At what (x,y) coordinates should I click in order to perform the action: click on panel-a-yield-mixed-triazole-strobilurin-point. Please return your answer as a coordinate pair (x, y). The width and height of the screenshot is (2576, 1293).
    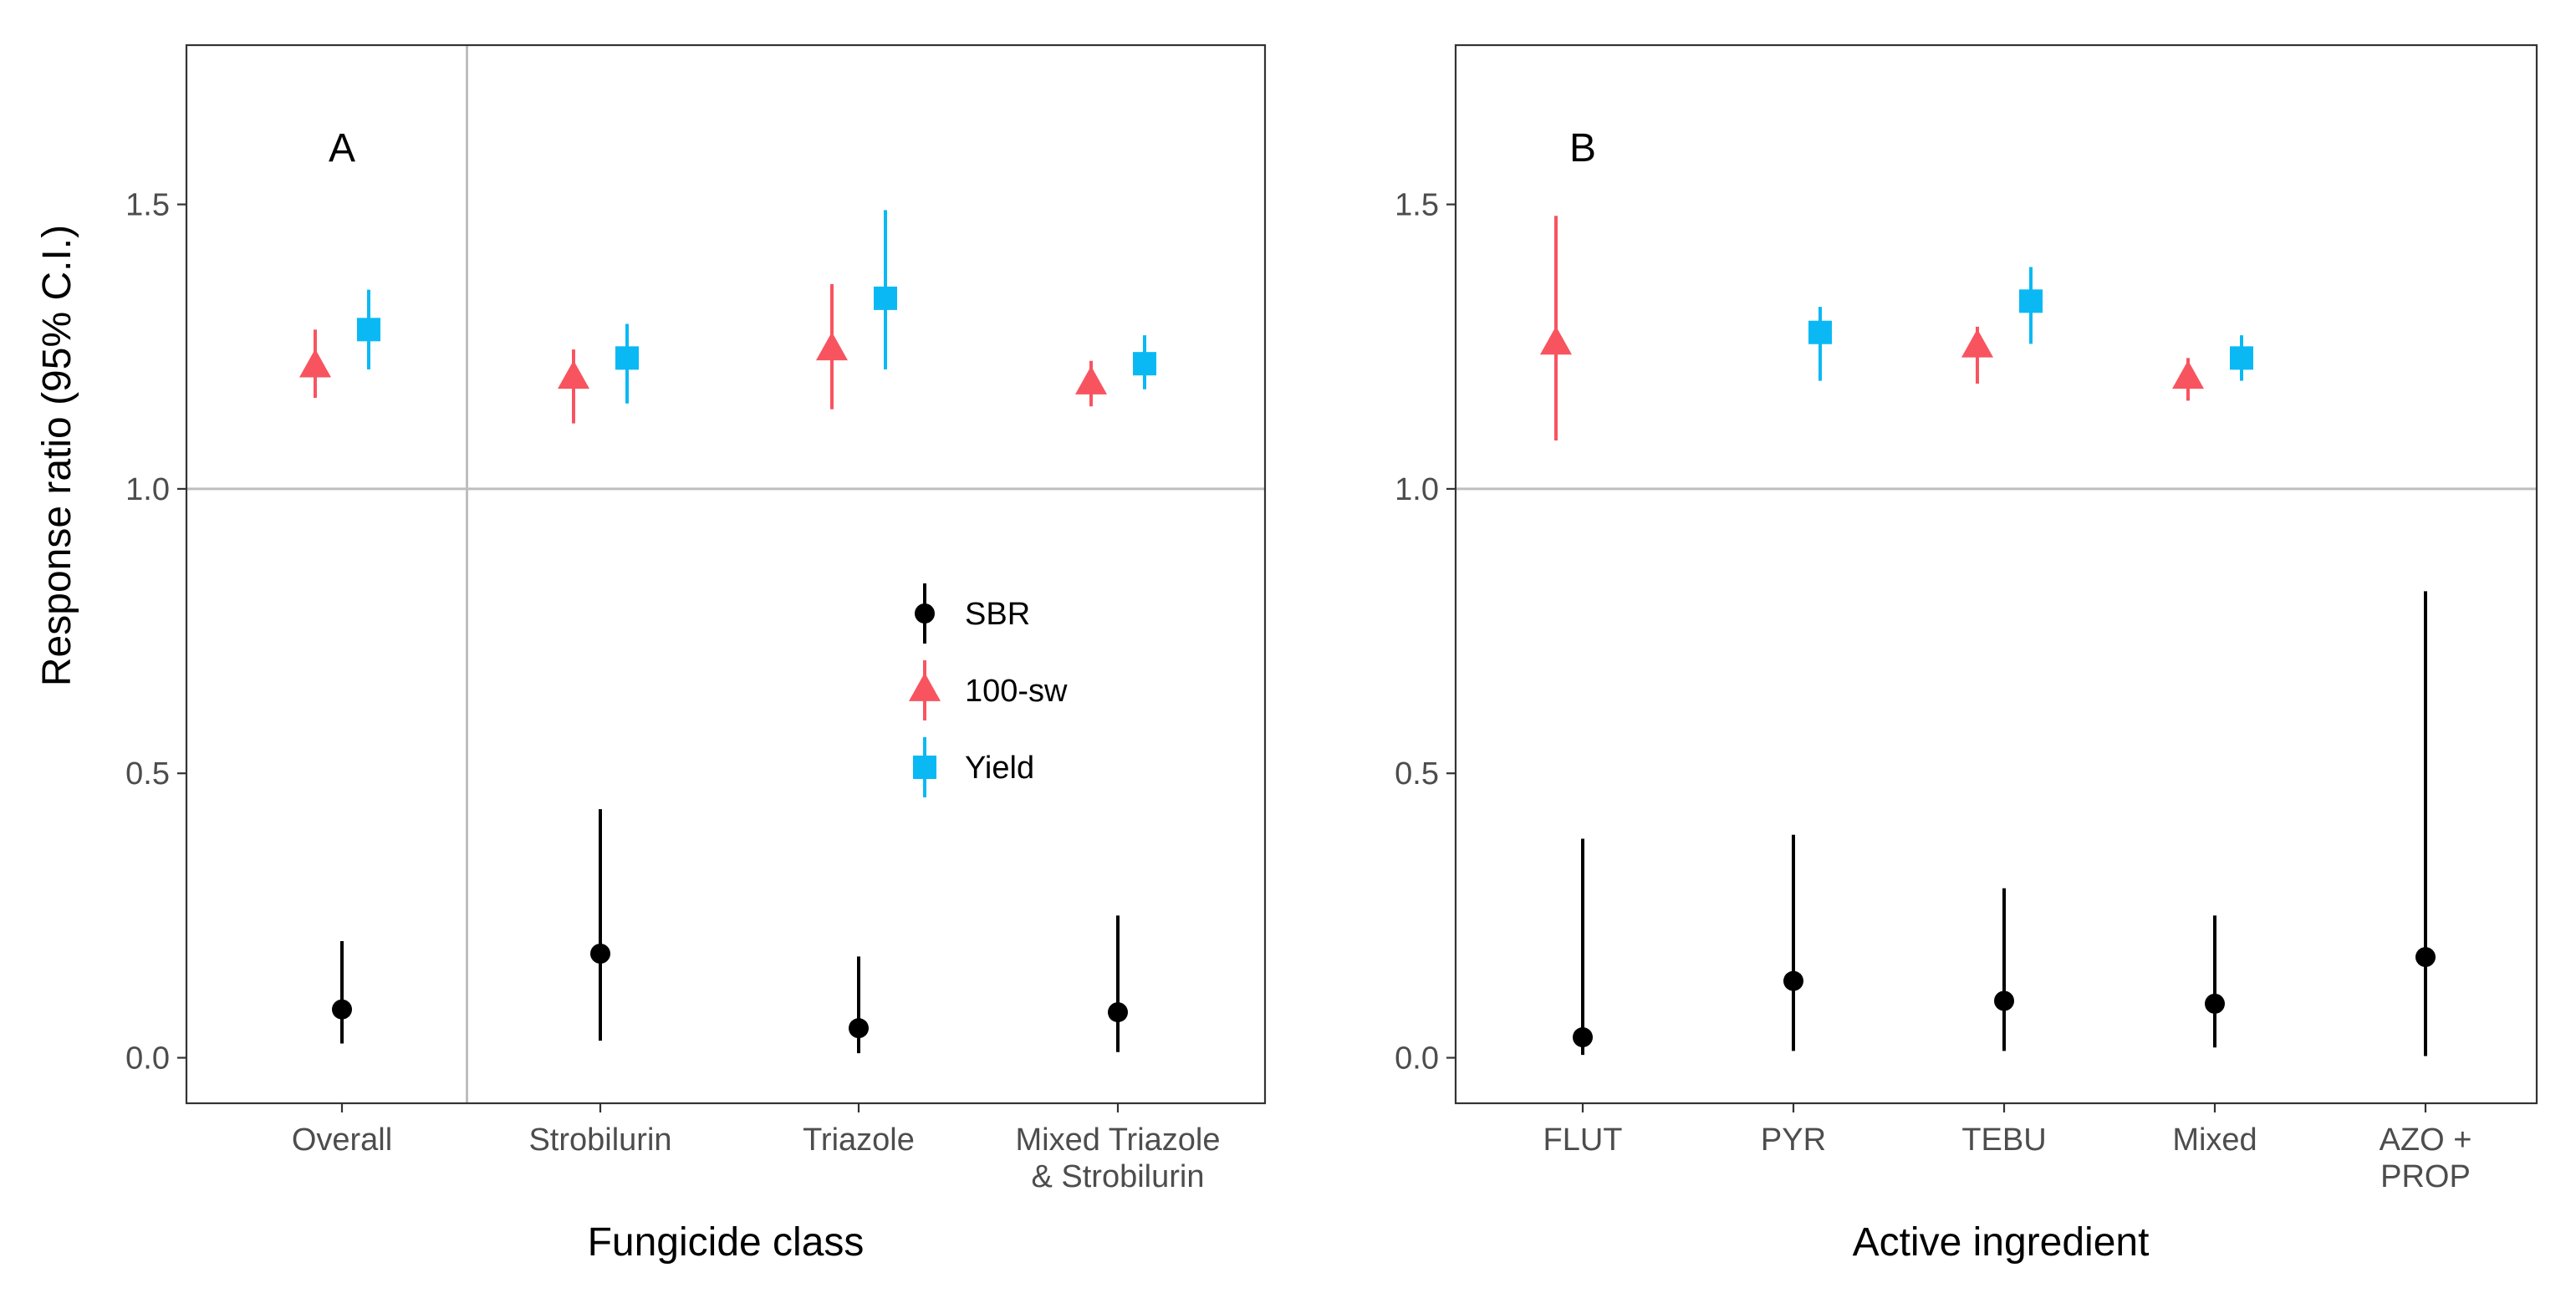
    Looking at the image, I should click on (1144, 364).